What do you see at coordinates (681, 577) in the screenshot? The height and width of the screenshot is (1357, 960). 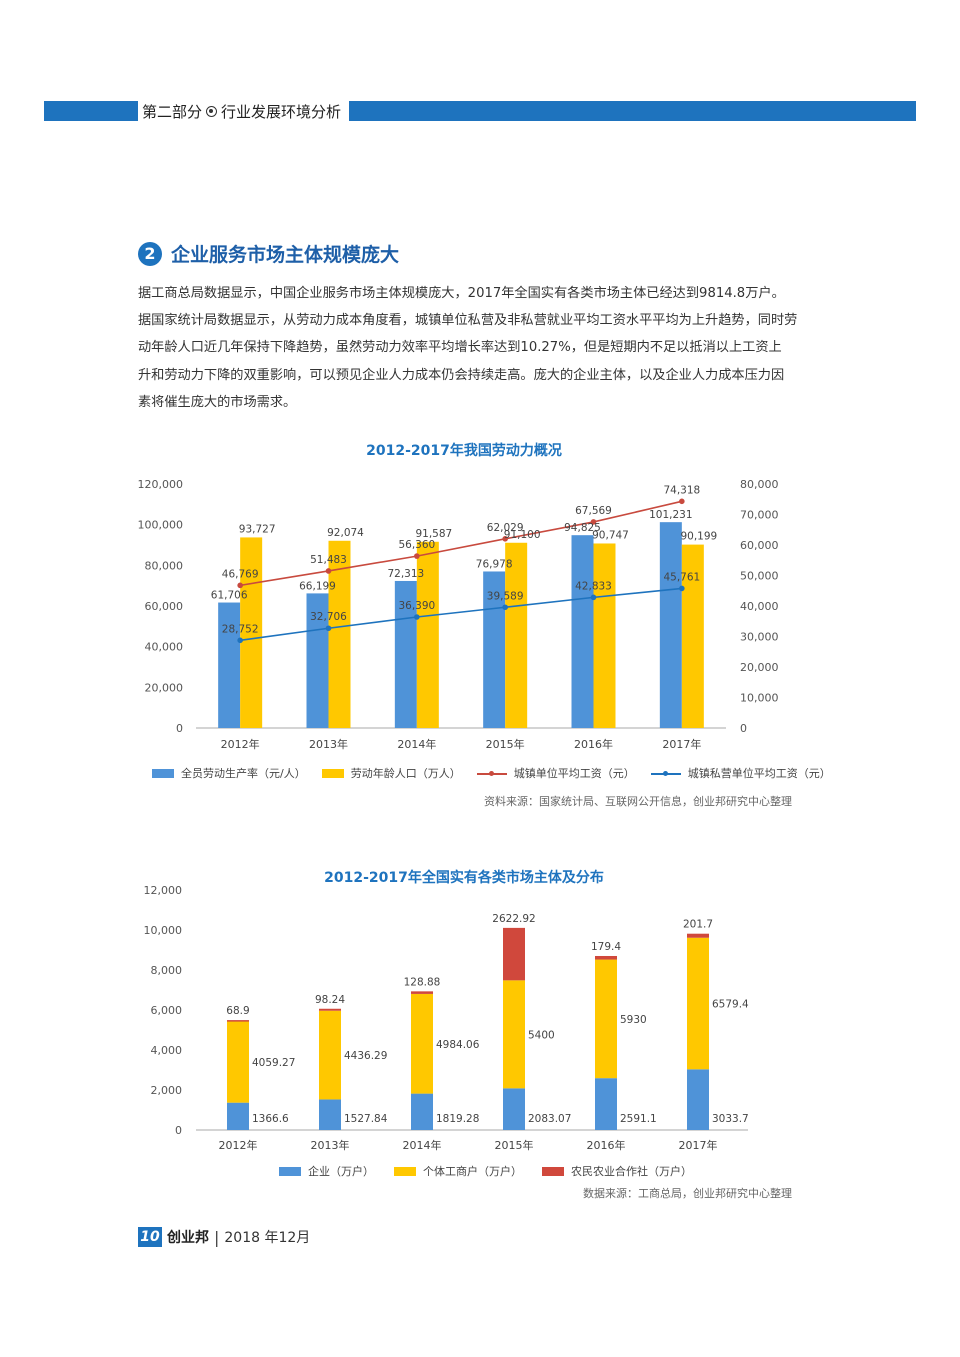 I see `data-label-private-wage: 45,761` at bounding box center [681, 577].